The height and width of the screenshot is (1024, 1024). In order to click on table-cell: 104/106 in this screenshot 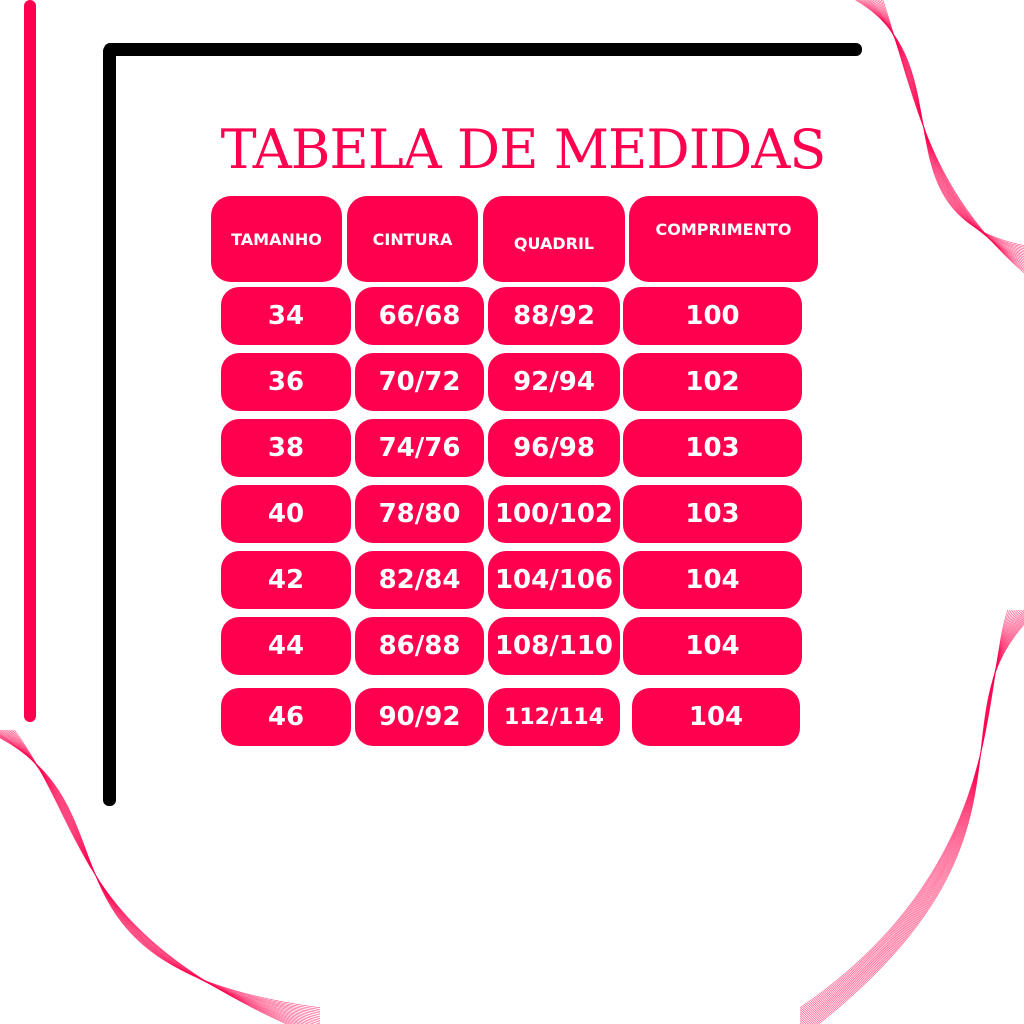, I will do `click(554, 580)`.